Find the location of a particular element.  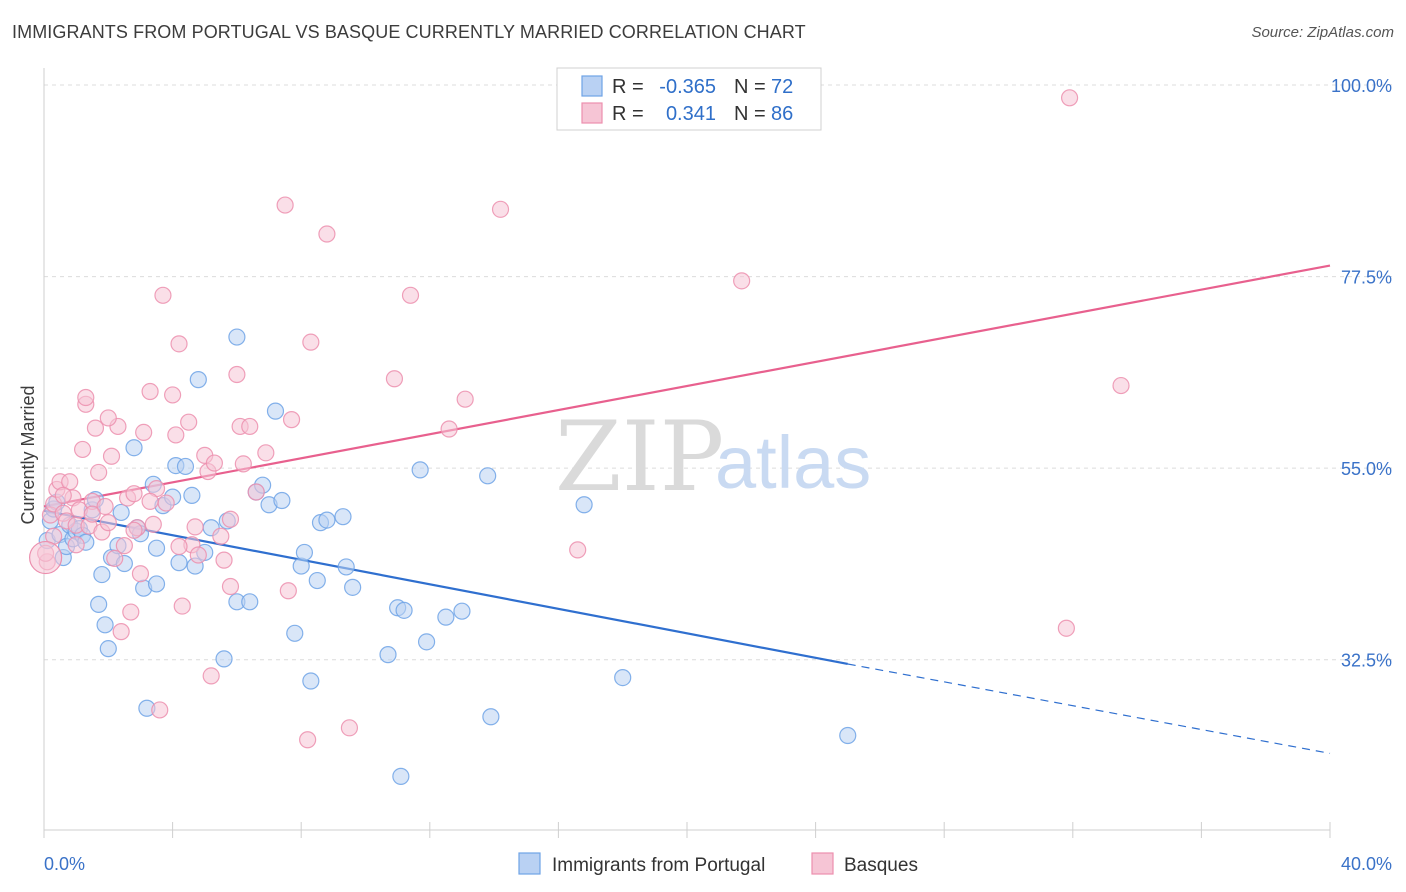

legend-n-value-blue: 72 is located at coordinates (782, 87).